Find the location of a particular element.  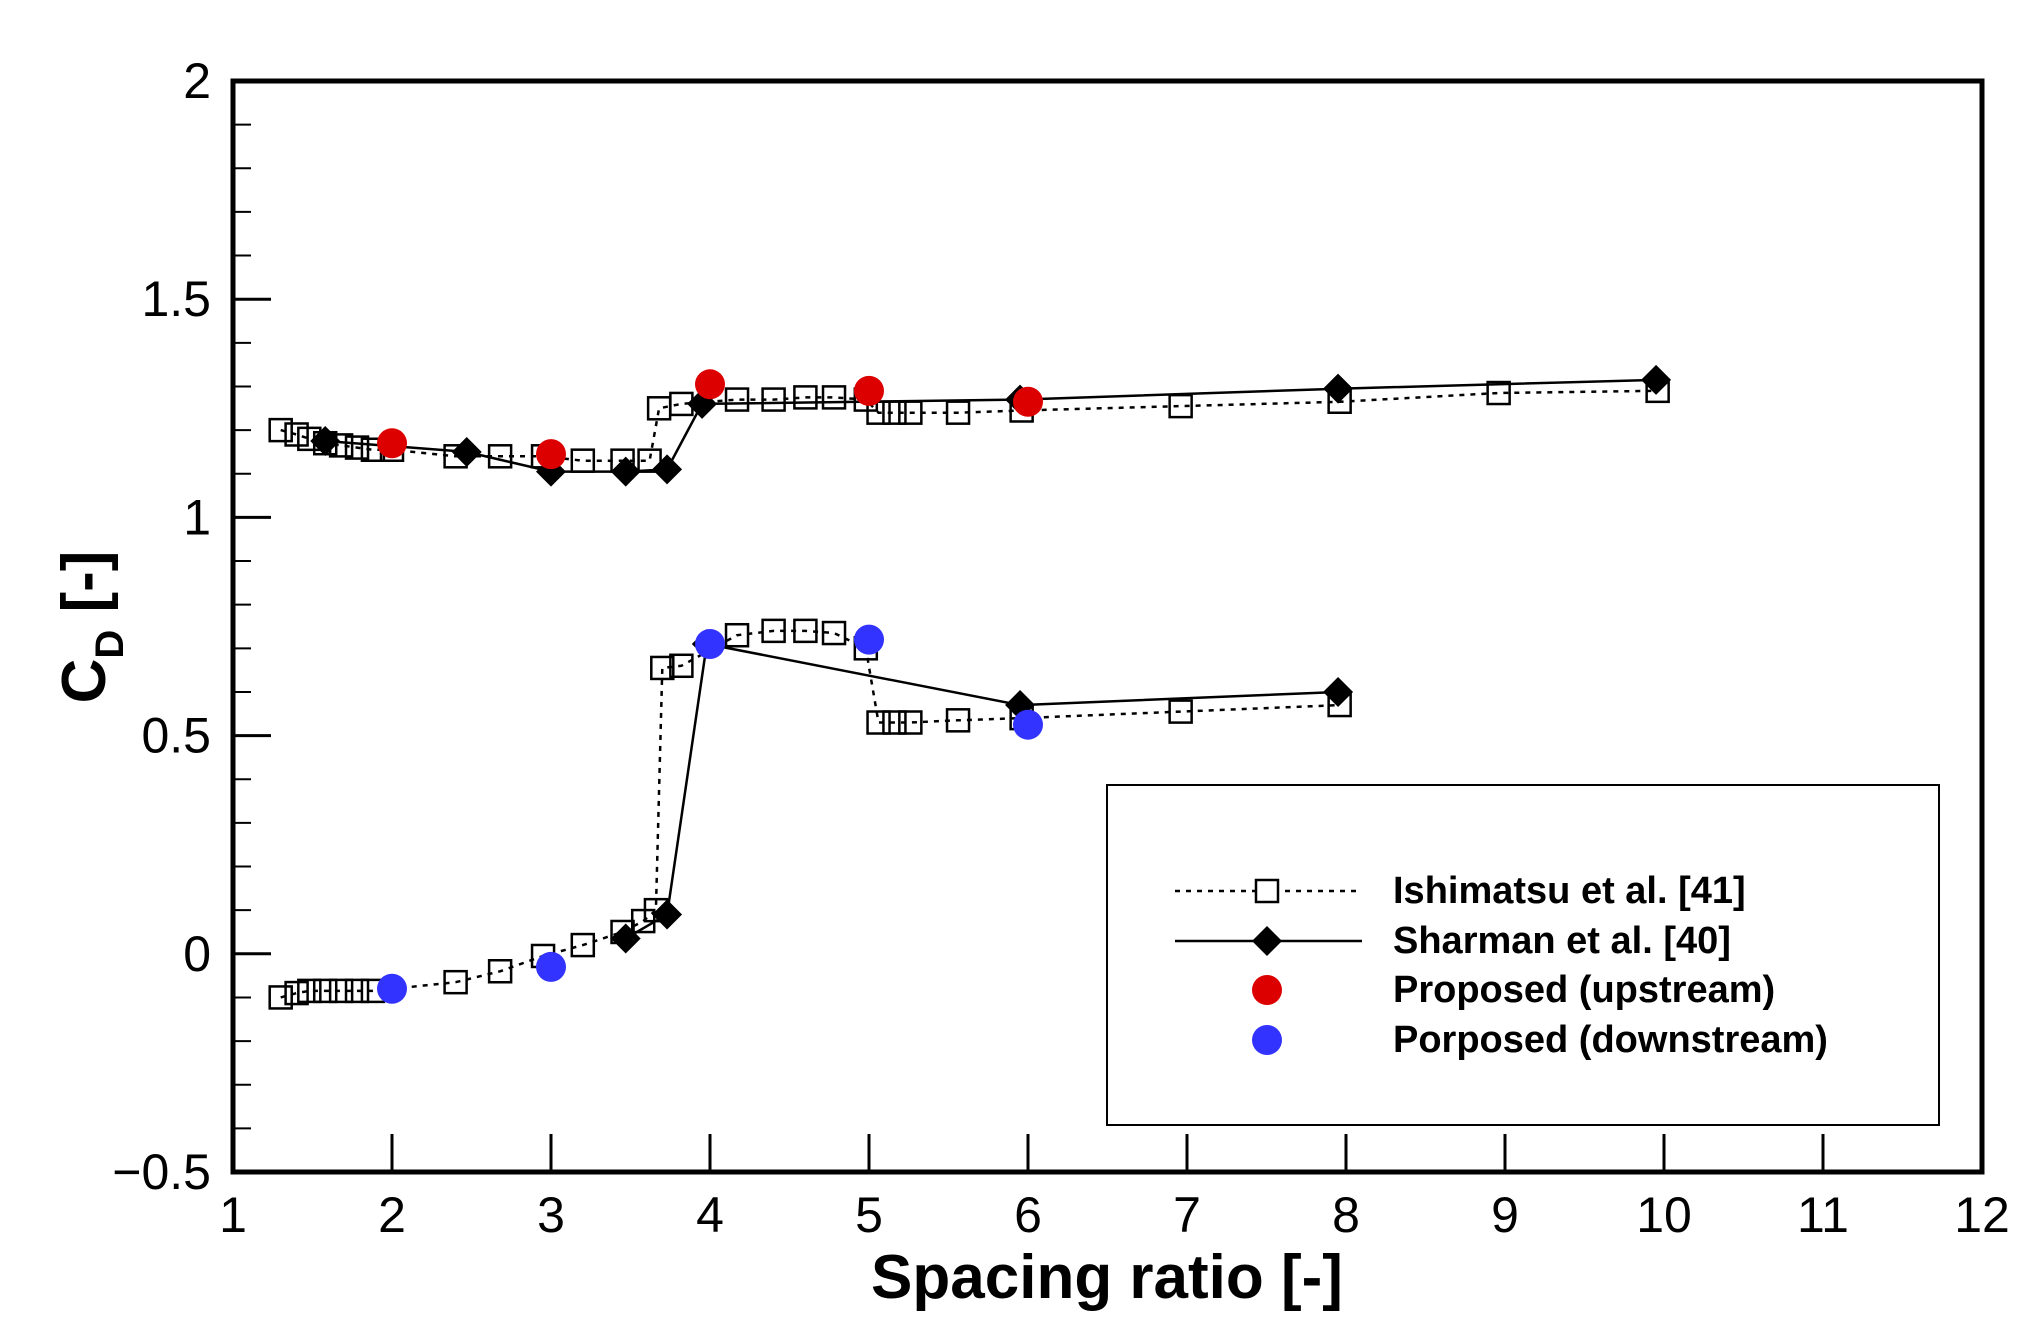

x-tick-label: 2 is located at coordinates (392, 1215).